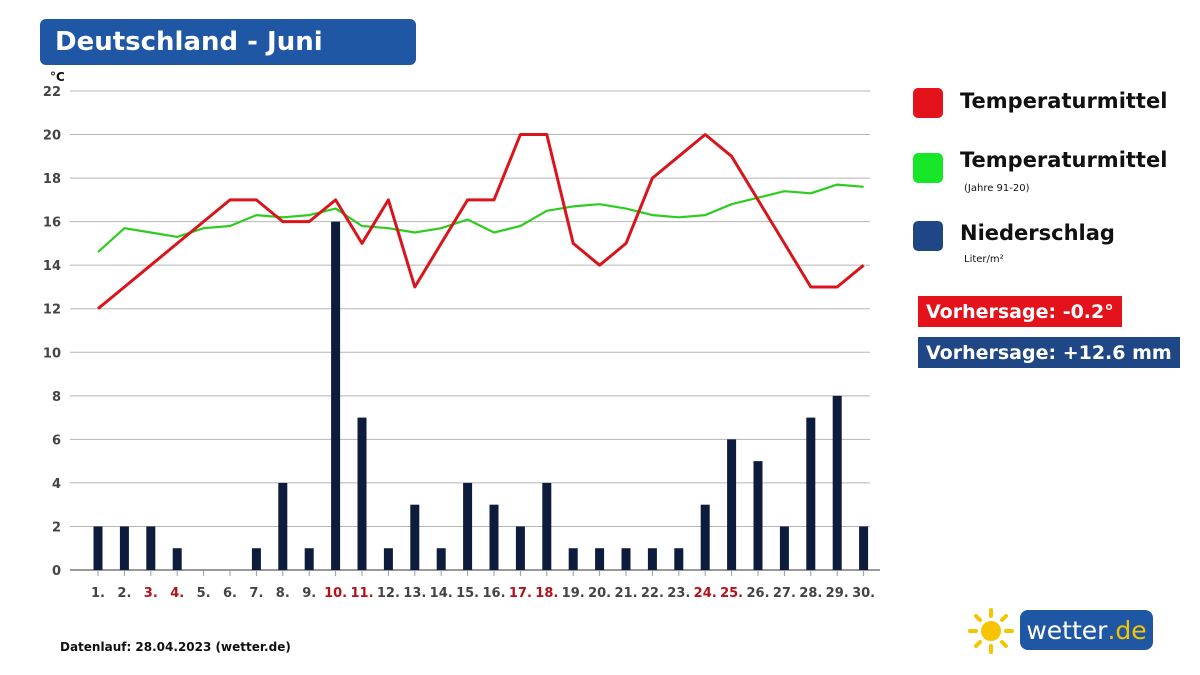  Describe the element at coordinates (928, 236) in the screenshot. I see `legend-swatch-precipitation` at that location.